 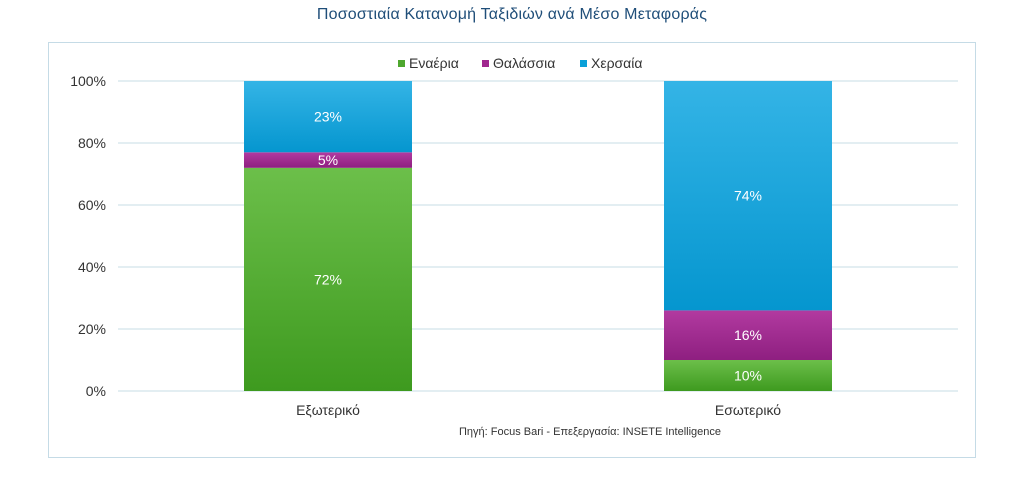 I want to click on data-label: 16%, so click(x=748, y=335).